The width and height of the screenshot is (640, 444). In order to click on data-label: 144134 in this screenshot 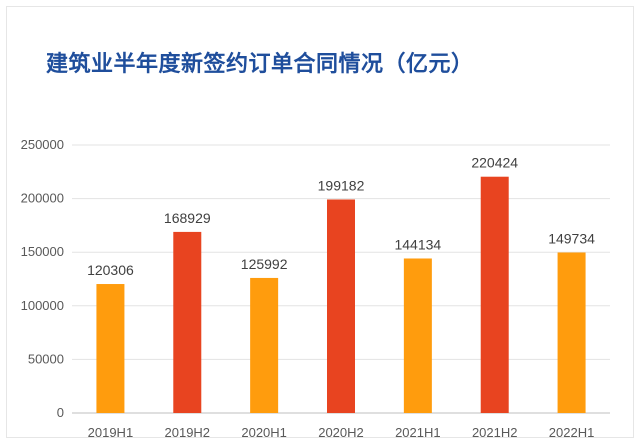, I will do `click(417, 244)`.